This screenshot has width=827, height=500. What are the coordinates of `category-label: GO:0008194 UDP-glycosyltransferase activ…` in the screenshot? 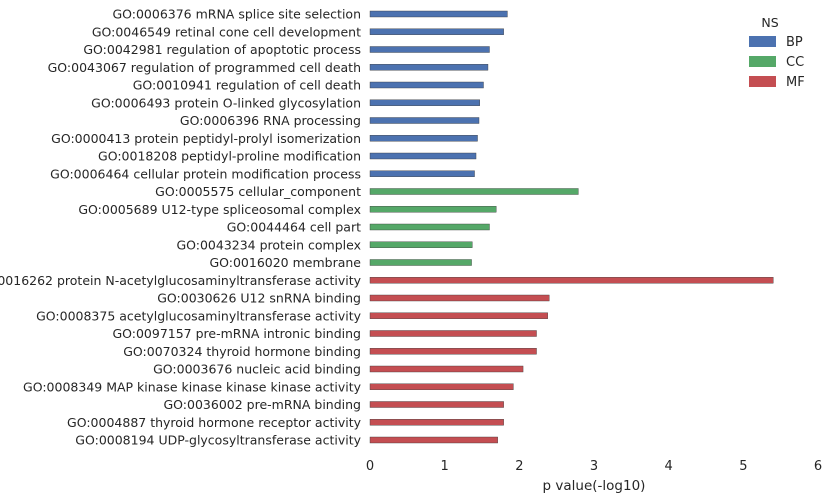 It's located at (218, 440).